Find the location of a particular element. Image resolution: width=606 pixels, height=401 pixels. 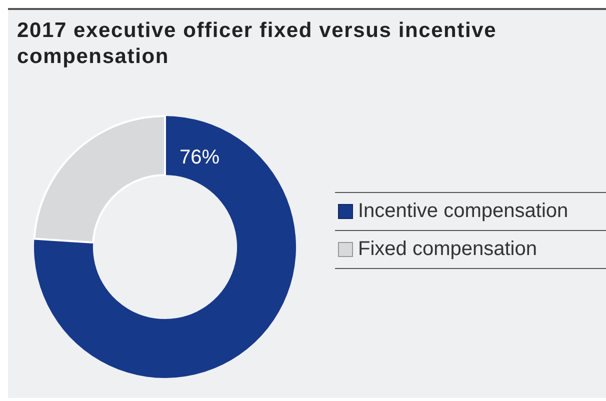

legend-label: Fixed compensation is located at coordinates (447, 249).